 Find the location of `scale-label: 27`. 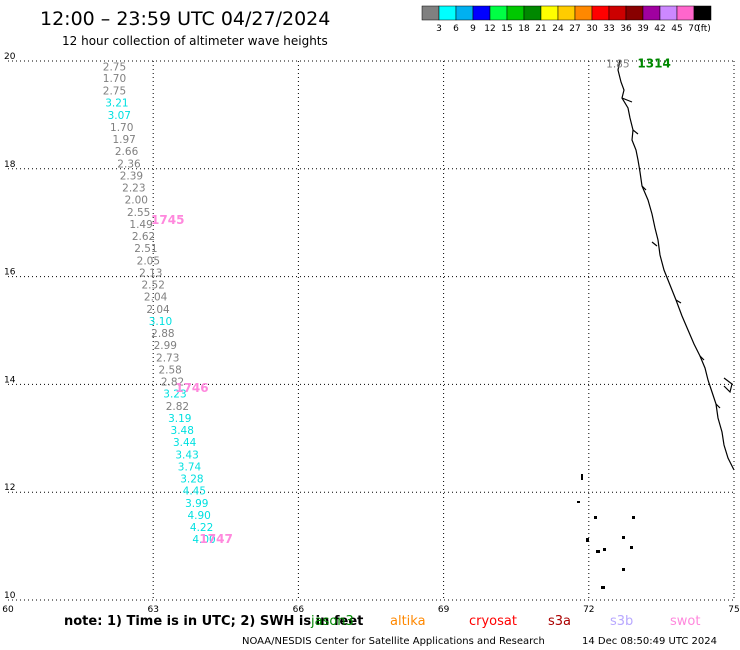

scale-label: 27 is located at coordinates (574, 29).